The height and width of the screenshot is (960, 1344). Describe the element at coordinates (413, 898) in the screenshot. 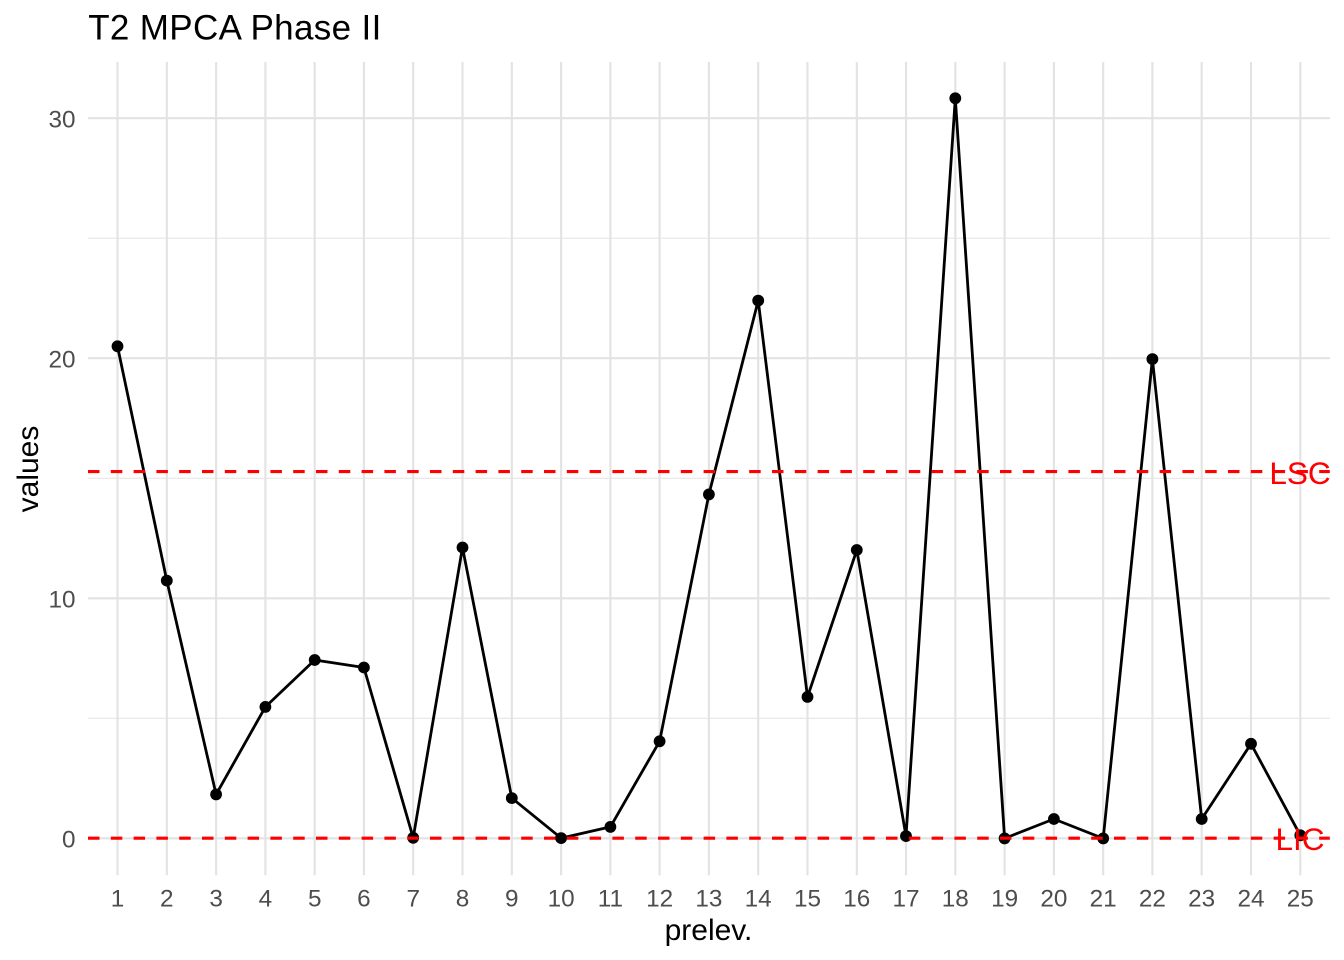

I see `svg-text: 7` at that location.